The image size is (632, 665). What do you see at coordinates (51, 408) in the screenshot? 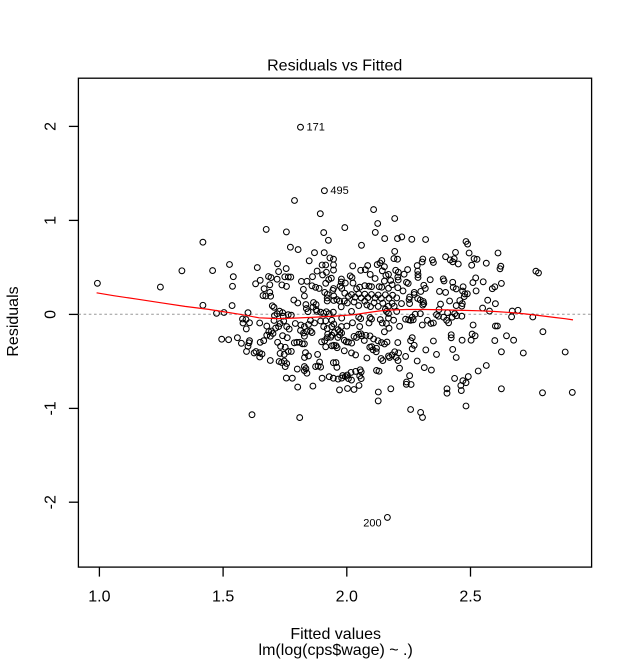
I see `svg-text: -1` at bounding box center [51, 408].